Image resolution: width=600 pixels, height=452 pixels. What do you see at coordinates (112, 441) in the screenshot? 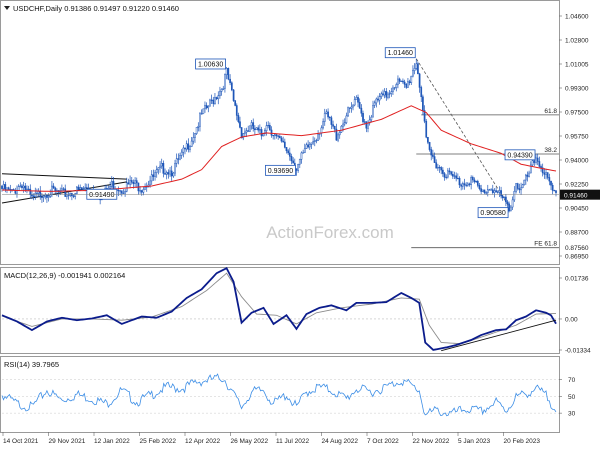
I see `x-tick-label: 12 Jan 2022` at bounding box center [112, 441].